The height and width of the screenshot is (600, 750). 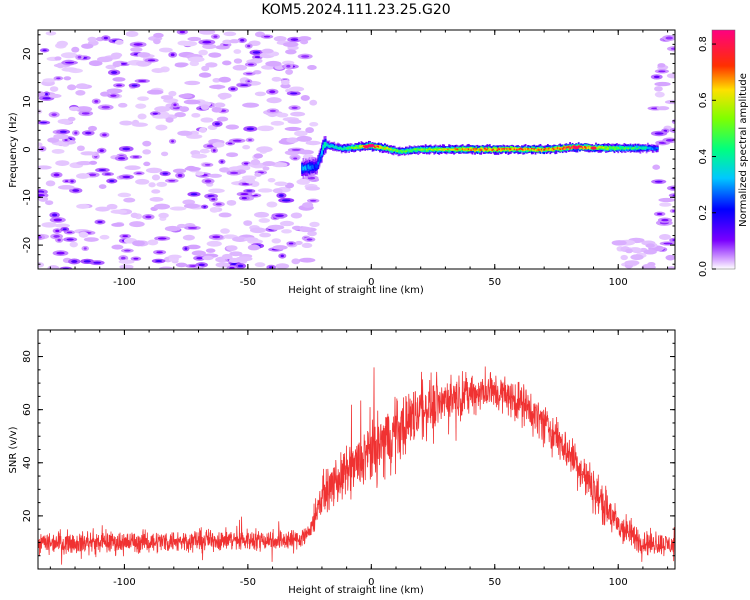 What do you see at coordinates (576, 147) in the screenshot?
I see `spectrogram-hotspot` at bounding box center [576, 147].